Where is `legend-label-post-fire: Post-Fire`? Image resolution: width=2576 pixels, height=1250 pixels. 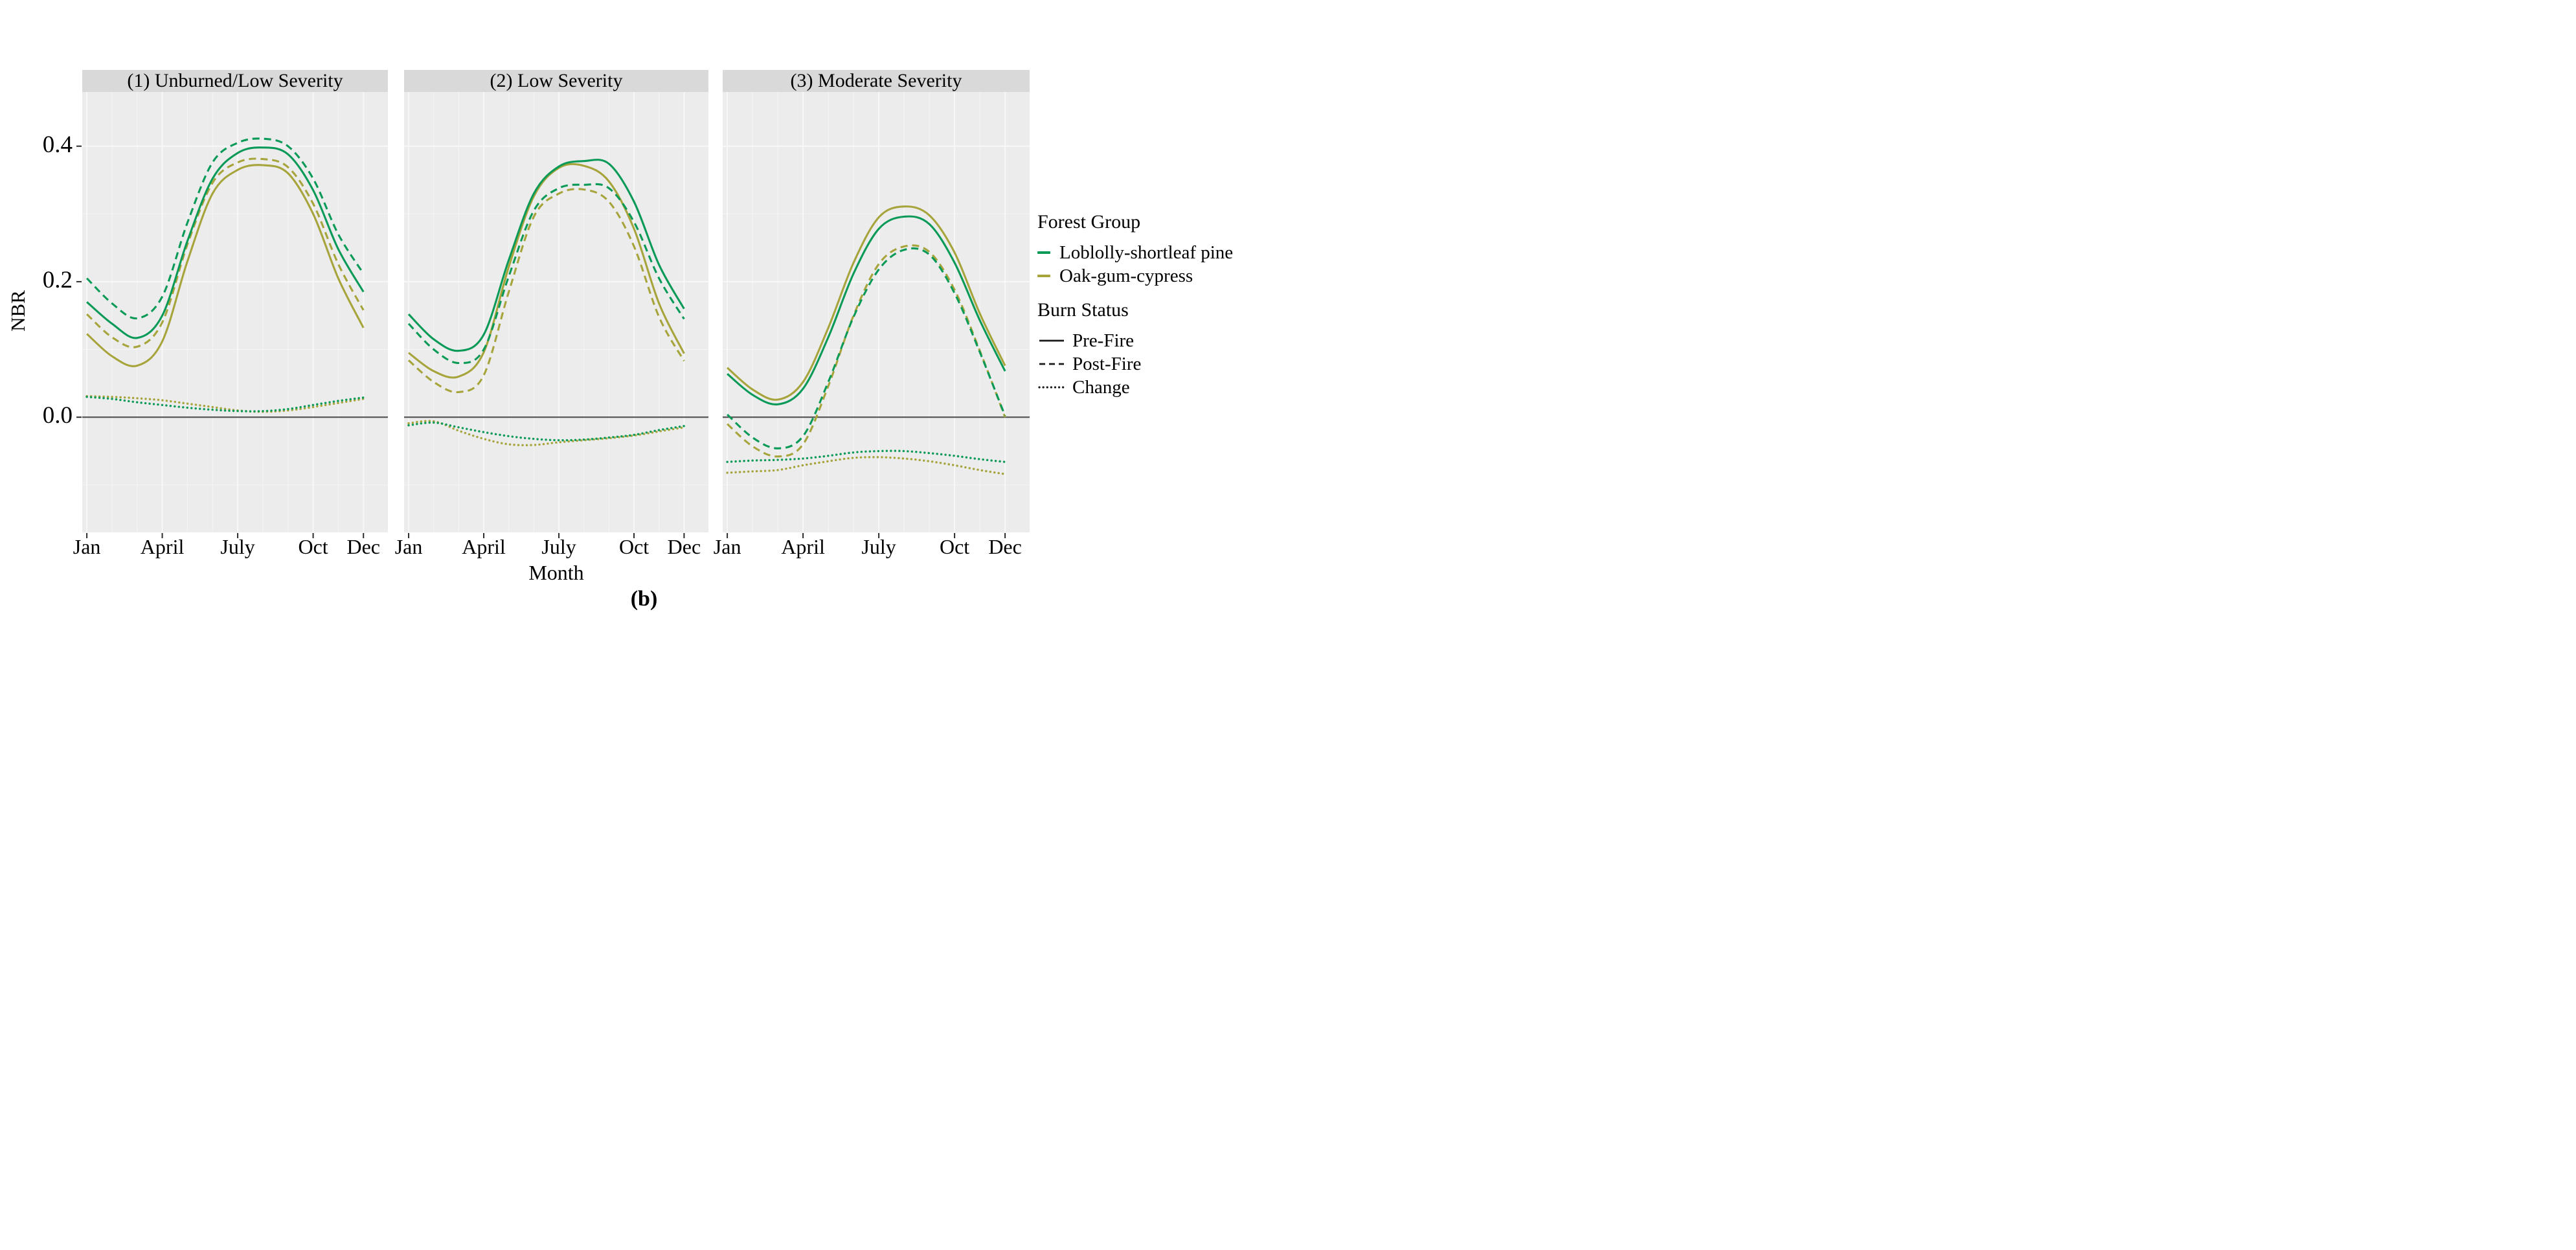
legend-label-post-fire: Post-Fire is located at coordinates (1107, 364).